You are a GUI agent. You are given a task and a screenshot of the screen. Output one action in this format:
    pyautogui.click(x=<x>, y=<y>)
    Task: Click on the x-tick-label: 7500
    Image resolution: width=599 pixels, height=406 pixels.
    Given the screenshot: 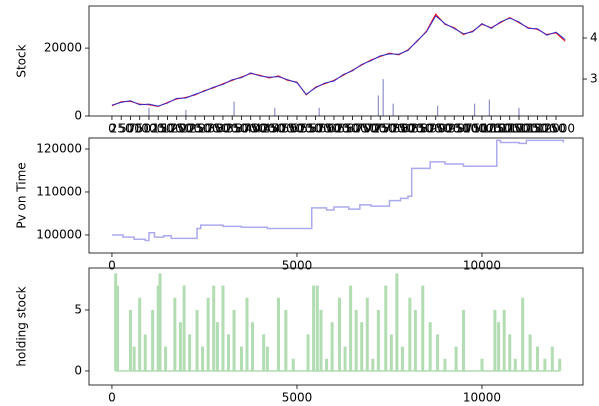 What is the action you would take?
    pyautogui.click(x=389, y=129)
    